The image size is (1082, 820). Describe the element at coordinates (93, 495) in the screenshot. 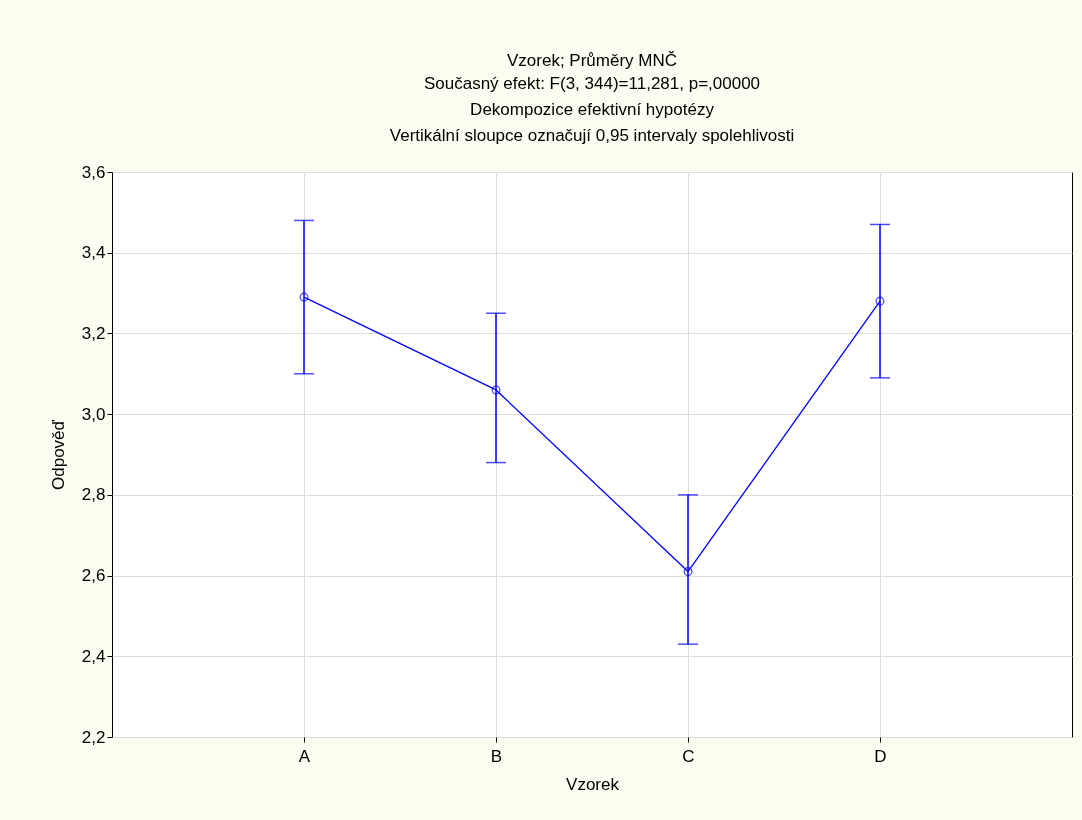

I see `y-tick-label: 2,8` at that location.